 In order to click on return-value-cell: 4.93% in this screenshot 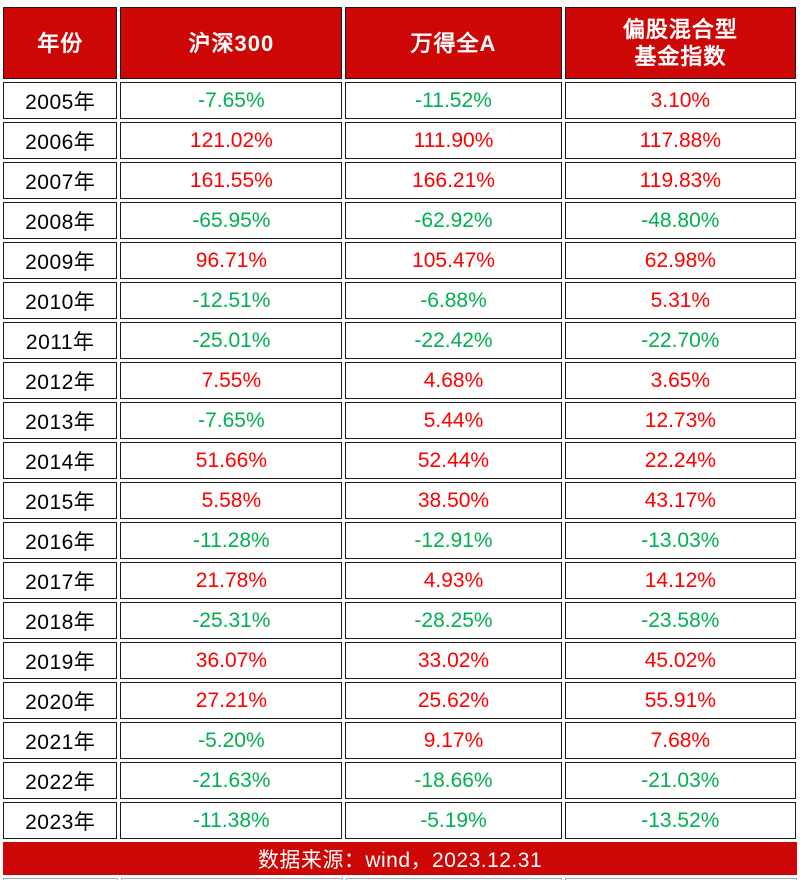, I will do `click(453, 580)`.